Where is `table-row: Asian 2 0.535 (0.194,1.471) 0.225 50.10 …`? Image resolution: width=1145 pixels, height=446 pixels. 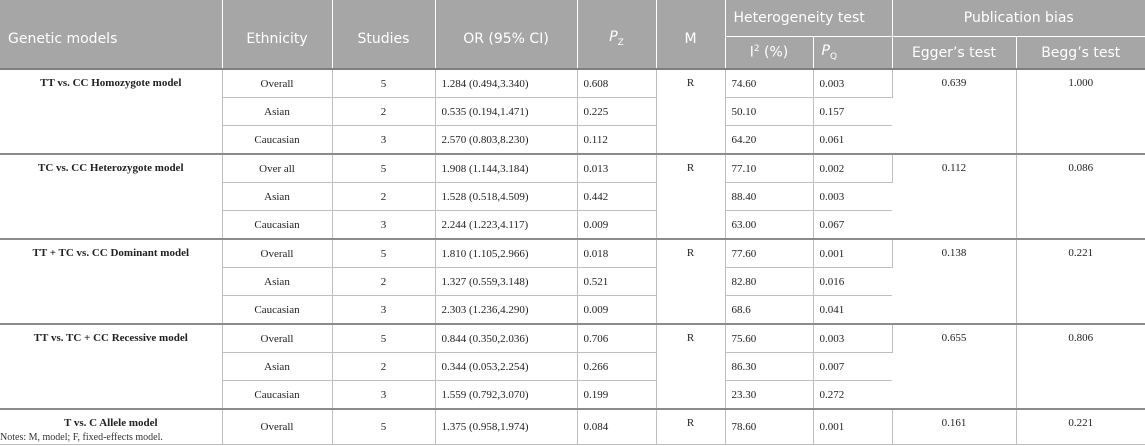
table-row: Asian 2 0.535 (0.194,1.471) 0.225 50.10 … is located at coordinates (572, 111).